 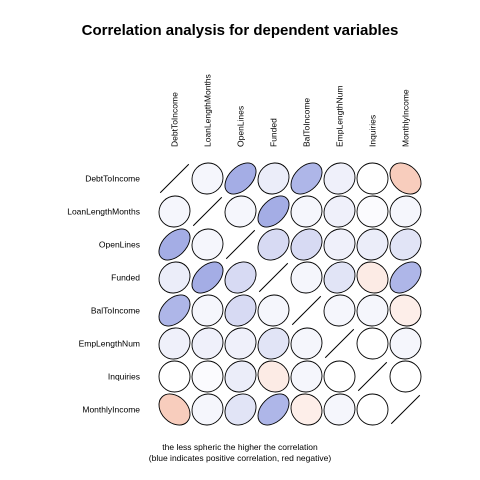 I want to click on cell-openlines-loanlengthmonths, so click(x=207, y=244).